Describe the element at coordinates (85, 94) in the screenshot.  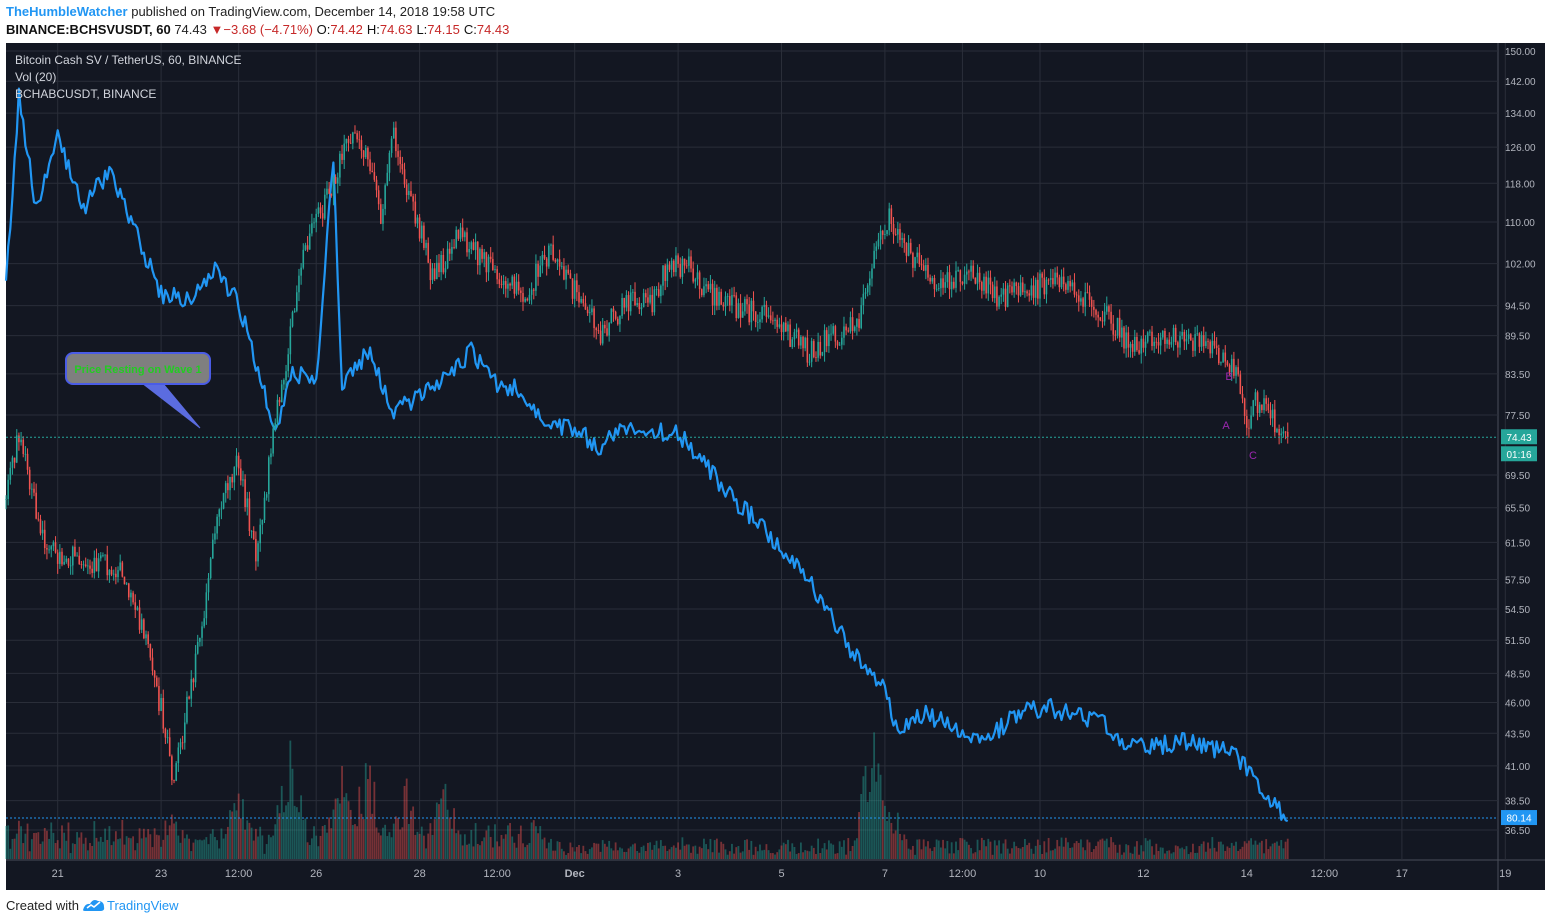
I see `legend-compare: BCHABCUSDT, BINANCE` at that location.